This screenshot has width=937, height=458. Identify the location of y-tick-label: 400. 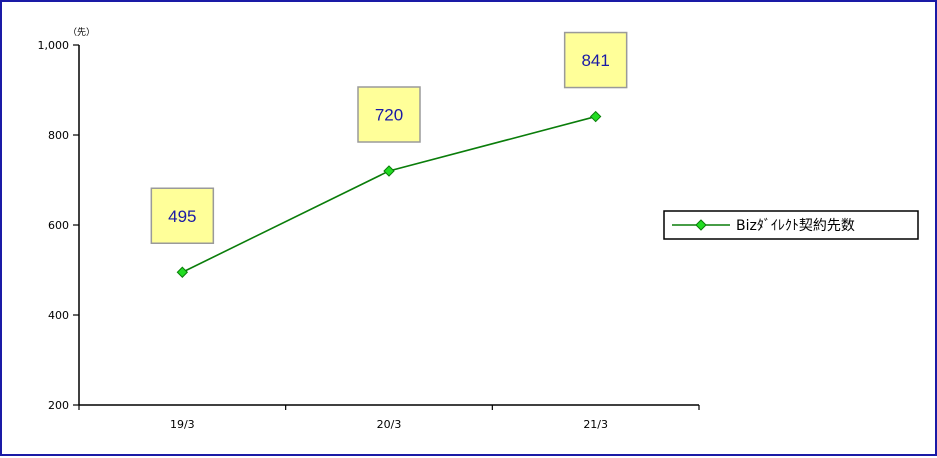
(58, 315).